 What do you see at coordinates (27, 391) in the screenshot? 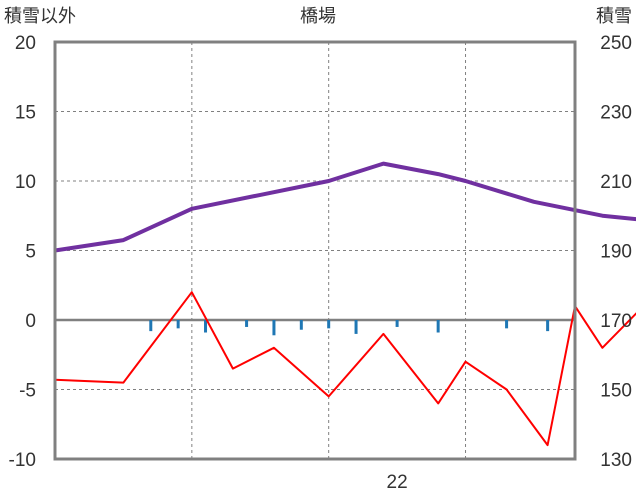
I see `left-tick-label: -5` at bounding box center [27, 391].